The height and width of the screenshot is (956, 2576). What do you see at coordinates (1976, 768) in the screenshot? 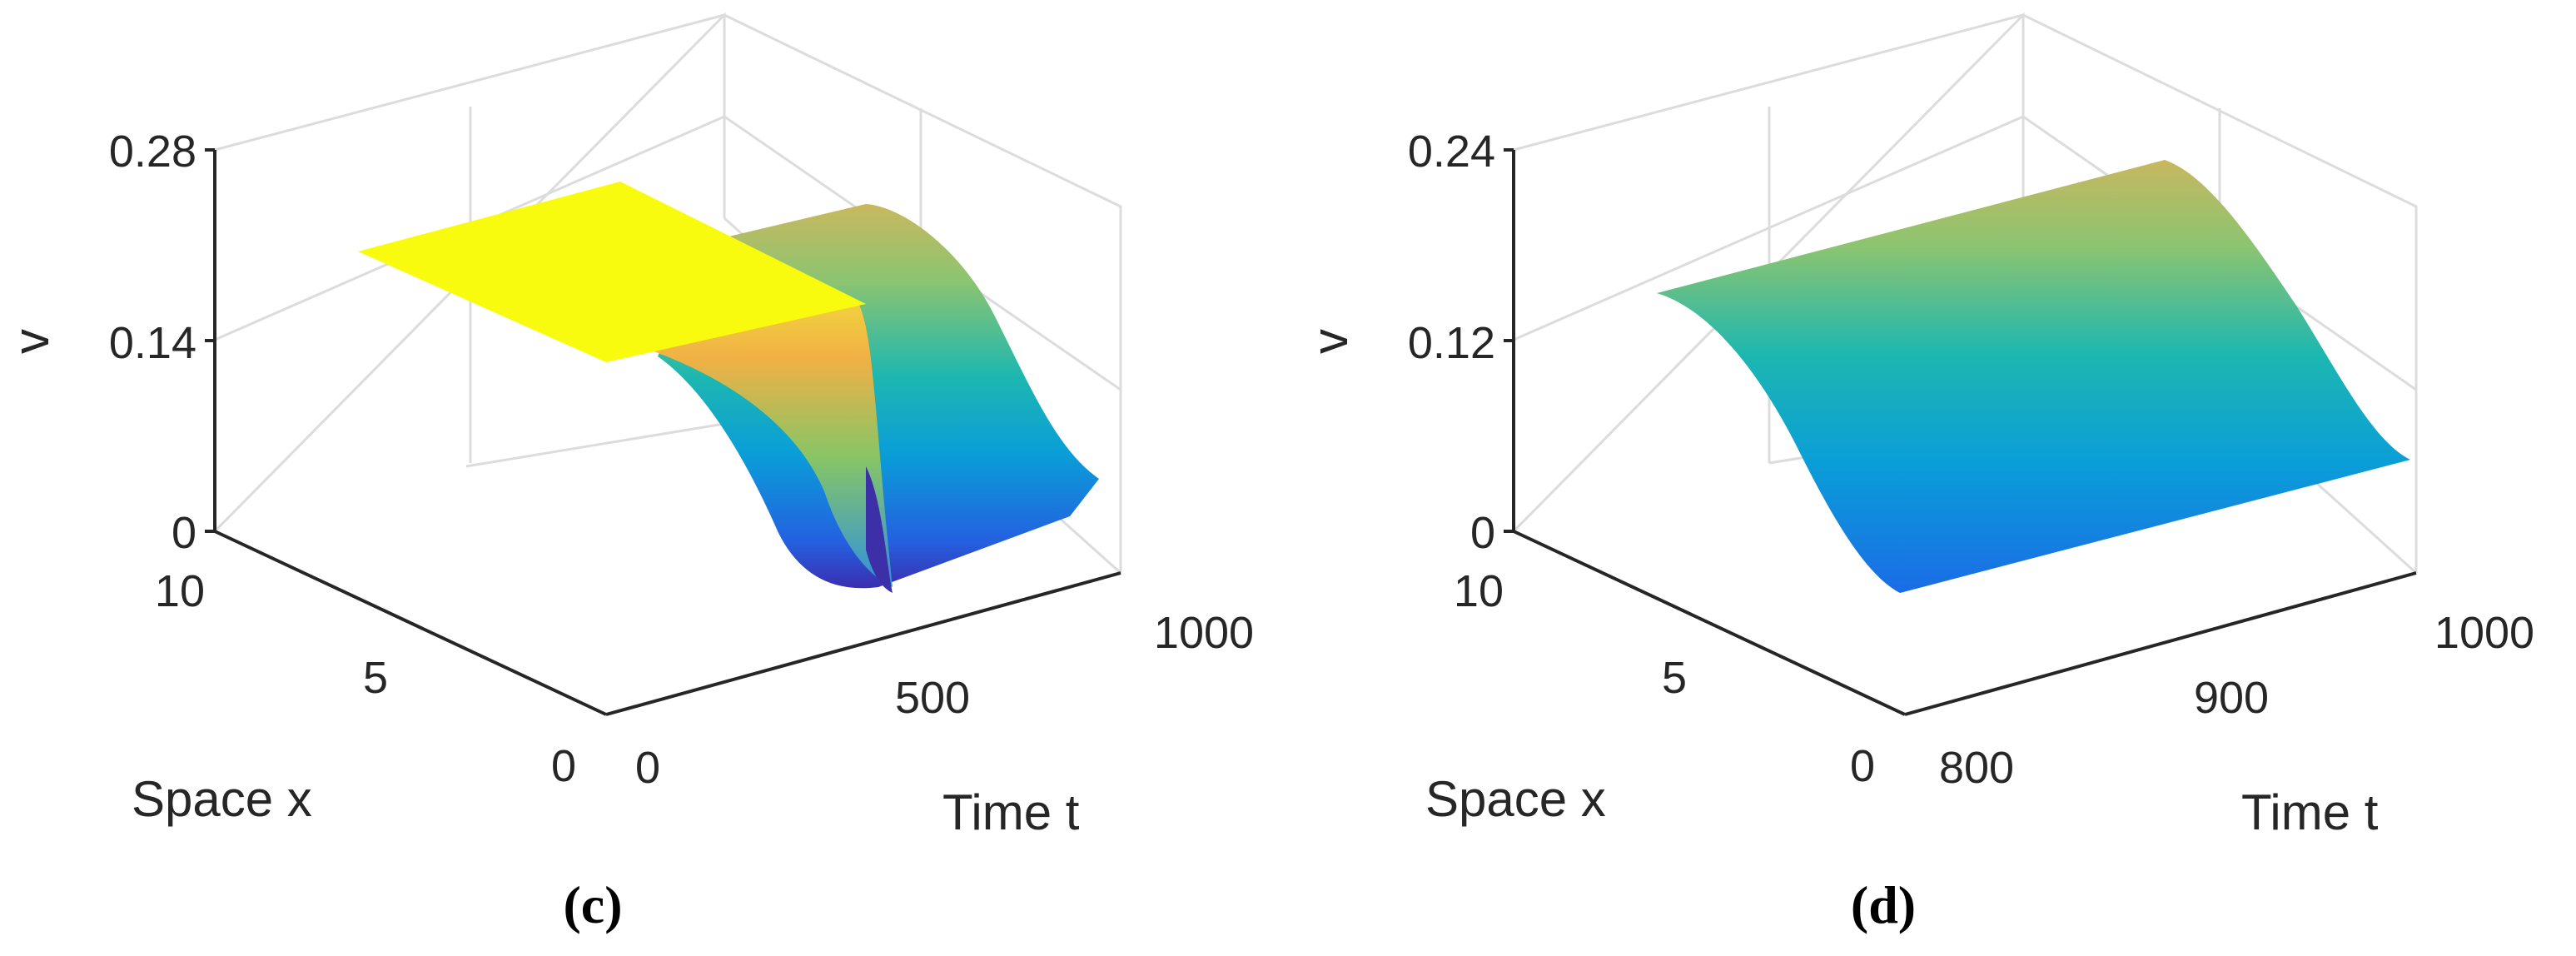
I see `panel-d-x-tick-800: 800` at bounding box center [1976, 768].